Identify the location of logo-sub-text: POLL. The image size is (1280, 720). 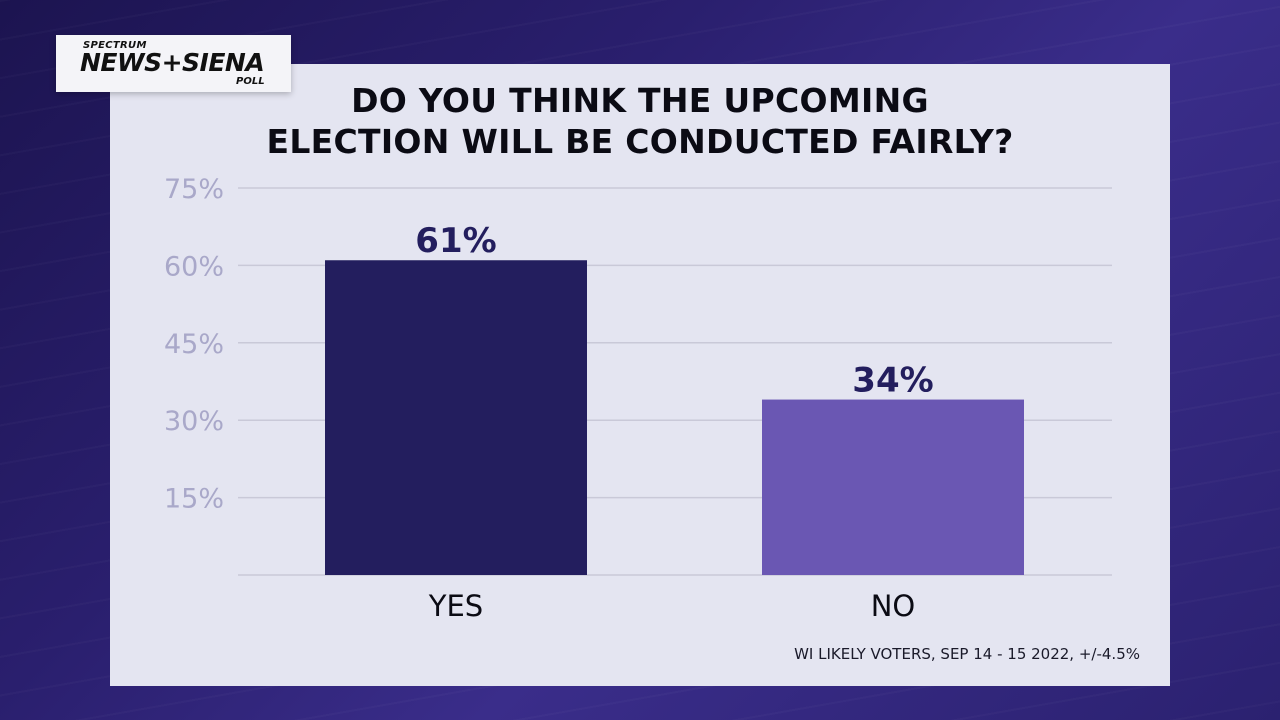
(250, 81).